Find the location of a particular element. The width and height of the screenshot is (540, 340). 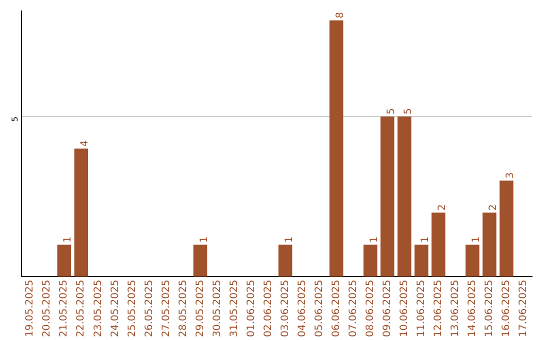

x-tick-label: 29.05.2025 is located at coordinates (200, 309).